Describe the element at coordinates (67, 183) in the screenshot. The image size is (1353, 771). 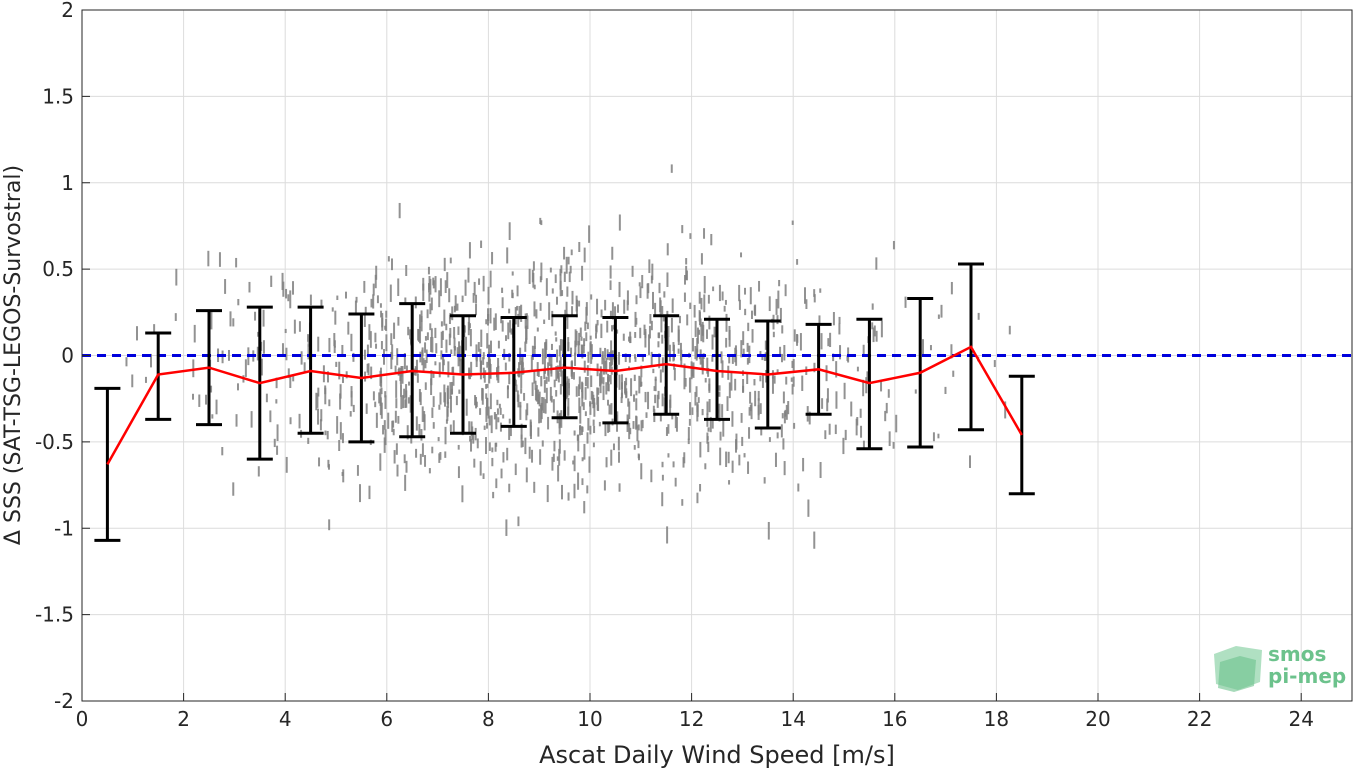
I see `y-tick-label: 1` at that location.